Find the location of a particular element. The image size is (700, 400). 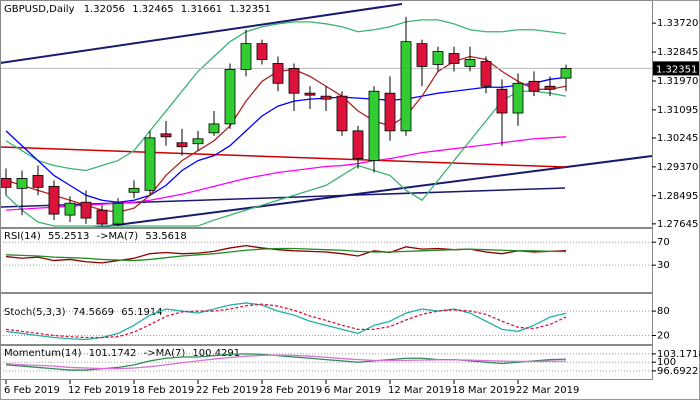

header-high: 1.32465 is located at coordinates (152, 9).